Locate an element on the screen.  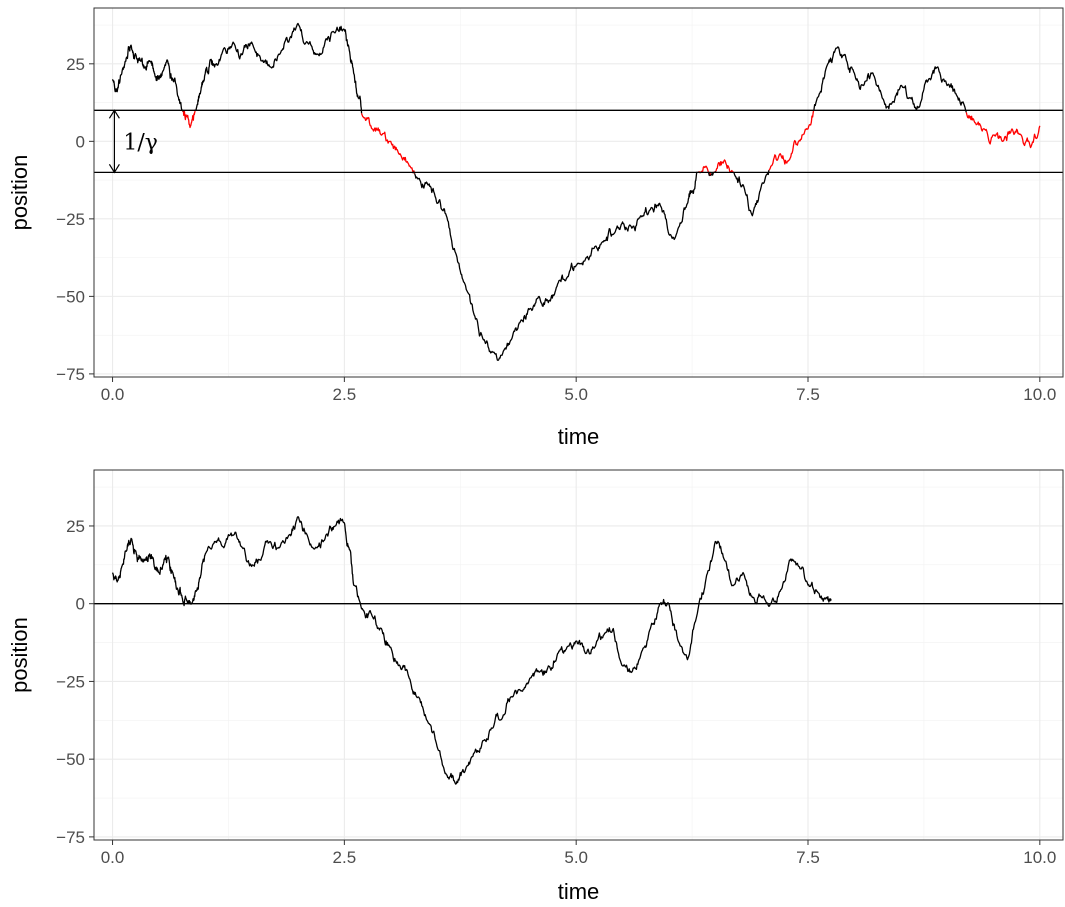
annotation-label: 1/γ is located at coordinates (140, 142).